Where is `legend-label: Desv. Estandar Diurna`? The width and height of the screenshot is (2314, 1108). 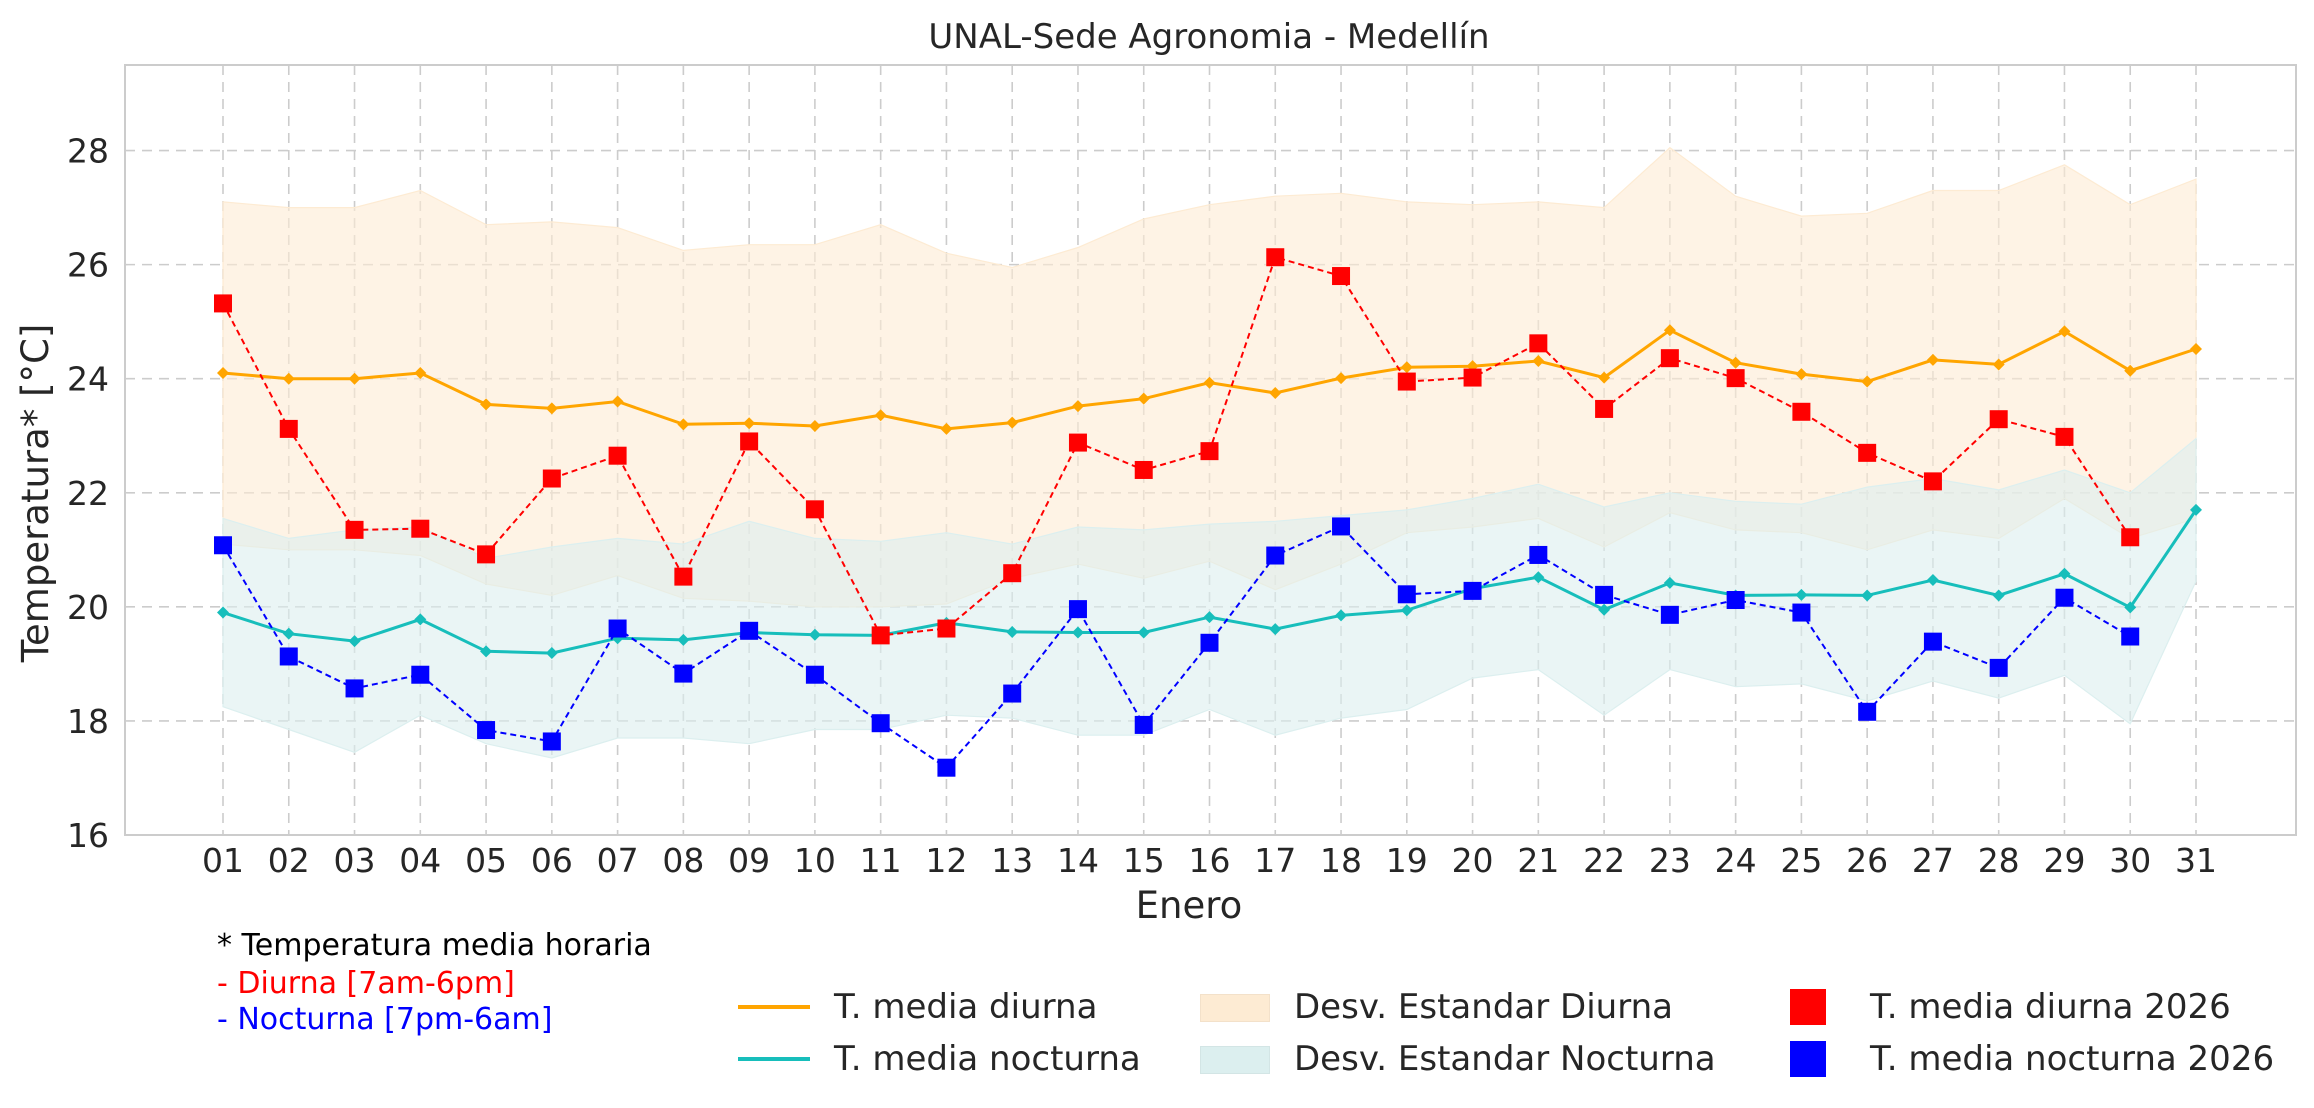
legend-label: Desv. Estandar Diurna is located at coordinates (1483, 1007).